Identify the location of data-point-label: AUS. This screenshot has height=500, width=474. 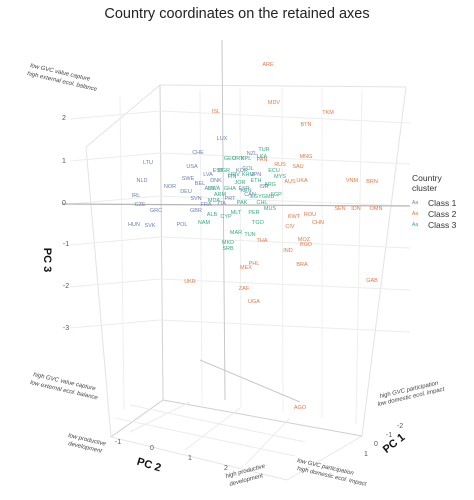
(290, 182).